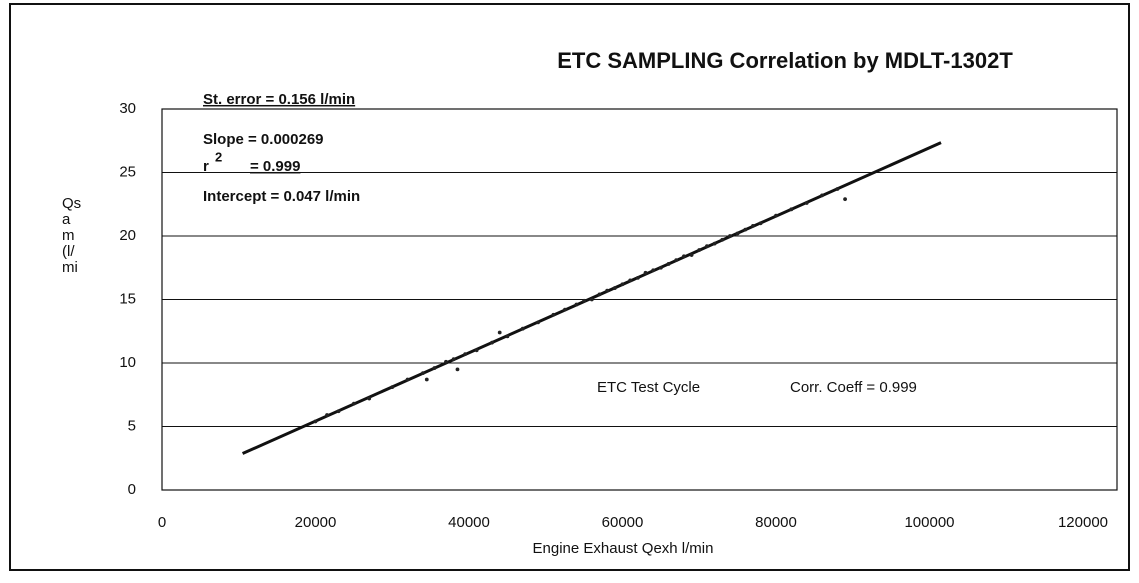 This screenshot has height=583, width=1139. What do you see at coordinates (127, 171) in the screenshot?
I see `y-tick-label: 25` at bounding box center [127, 171].